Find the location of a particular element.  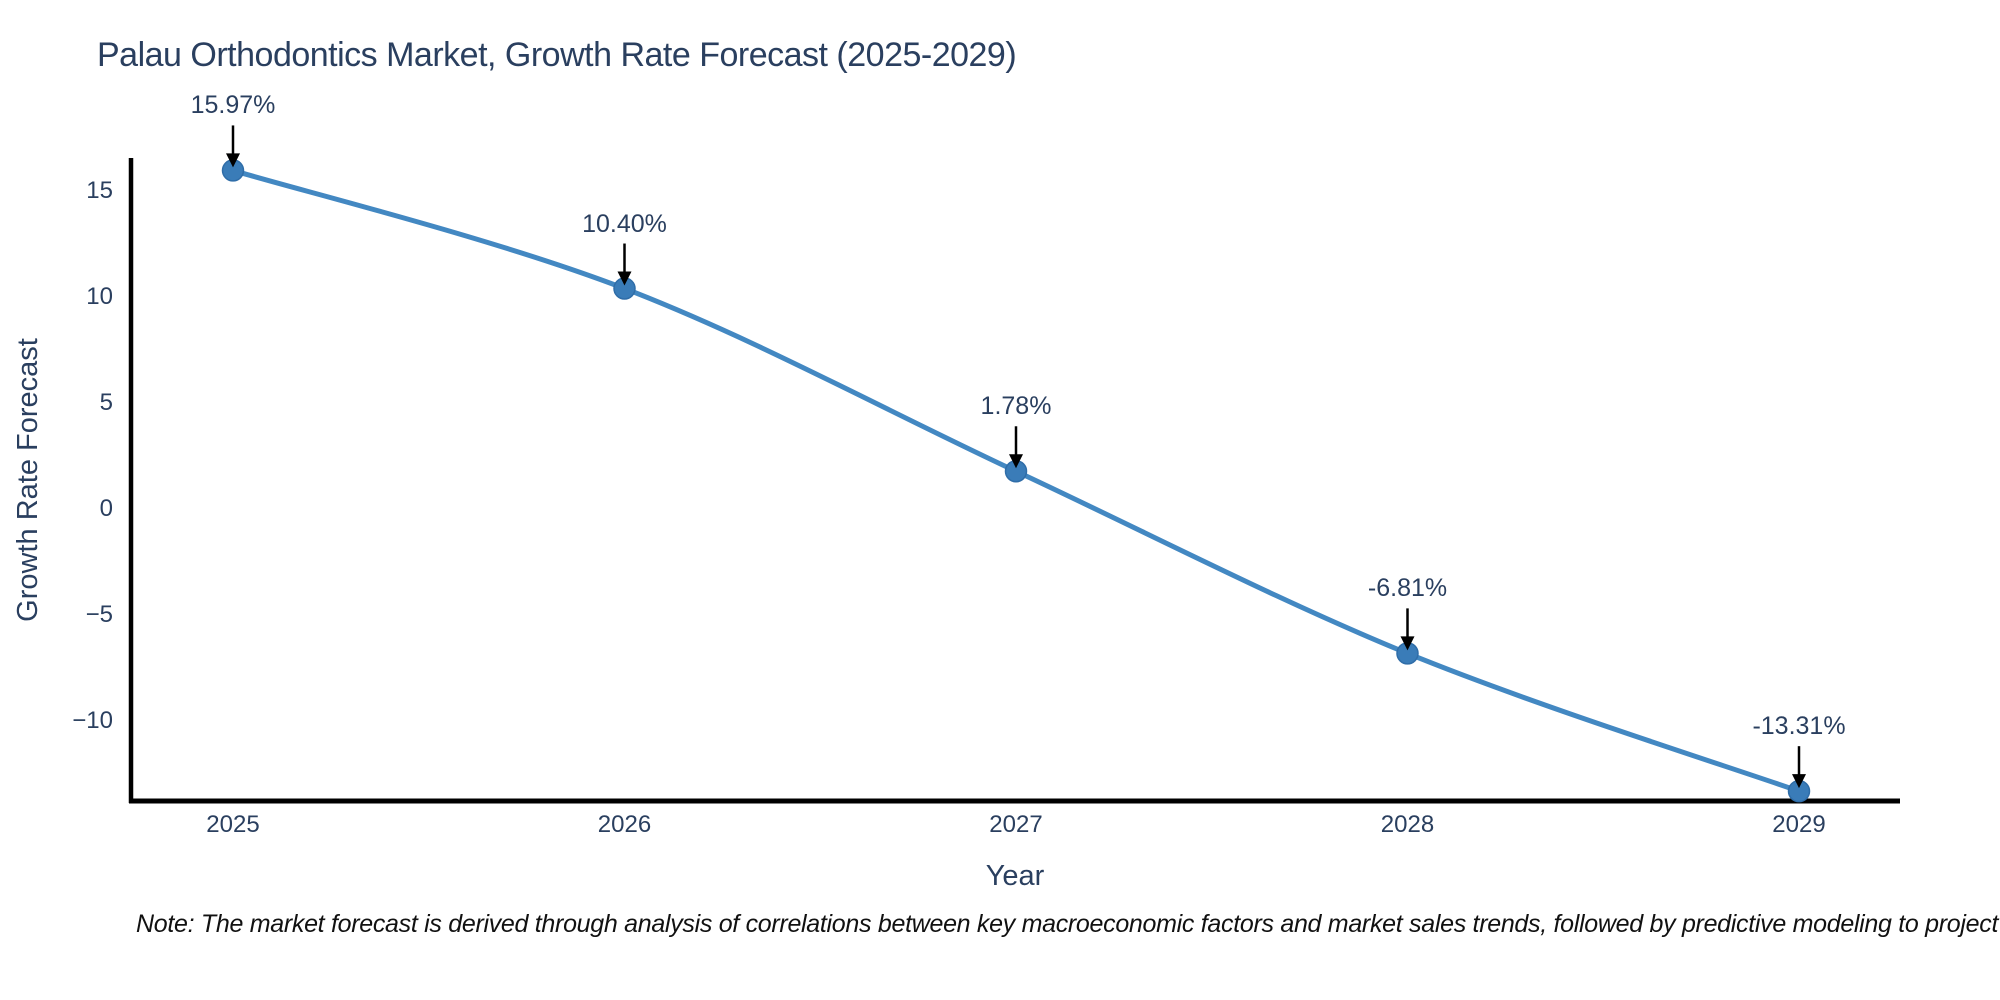

y-tick-label: 0 is located at coordinates (106, 508).